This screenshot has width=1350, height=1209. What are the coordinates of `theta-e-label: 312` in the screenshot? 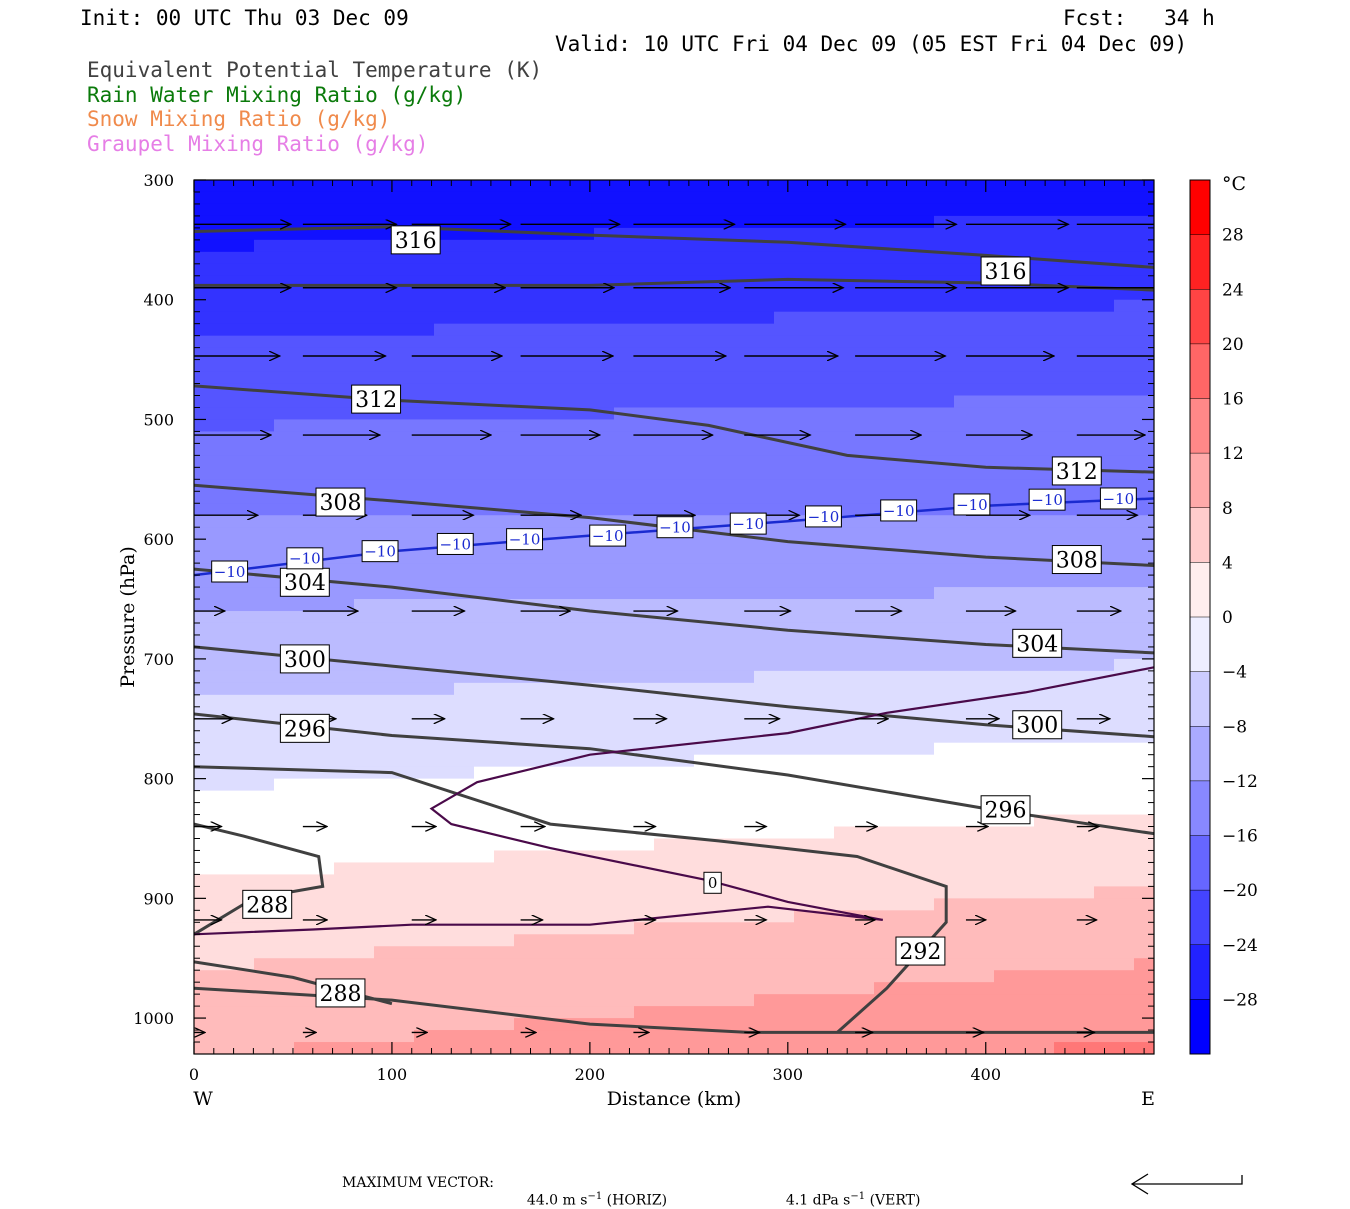 It's located at (1076, 471).